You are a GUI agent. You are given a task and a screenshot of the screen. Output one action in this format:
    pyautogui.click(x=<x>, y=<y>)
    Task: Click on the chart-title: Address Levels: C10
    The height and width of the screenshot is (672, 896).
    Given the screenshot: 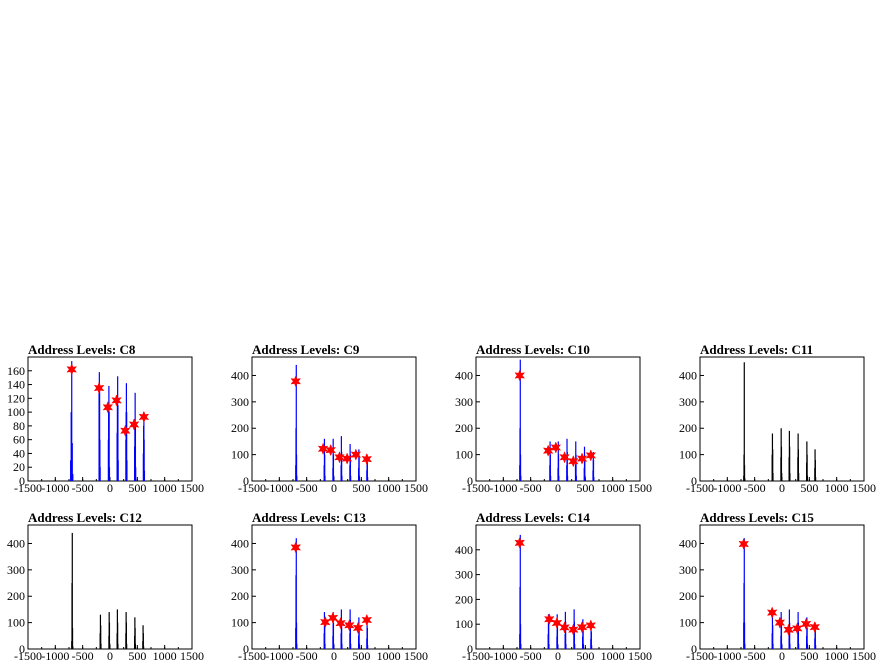 What is the action you would take?
    pyautogui.click(x=533, y=349)
    